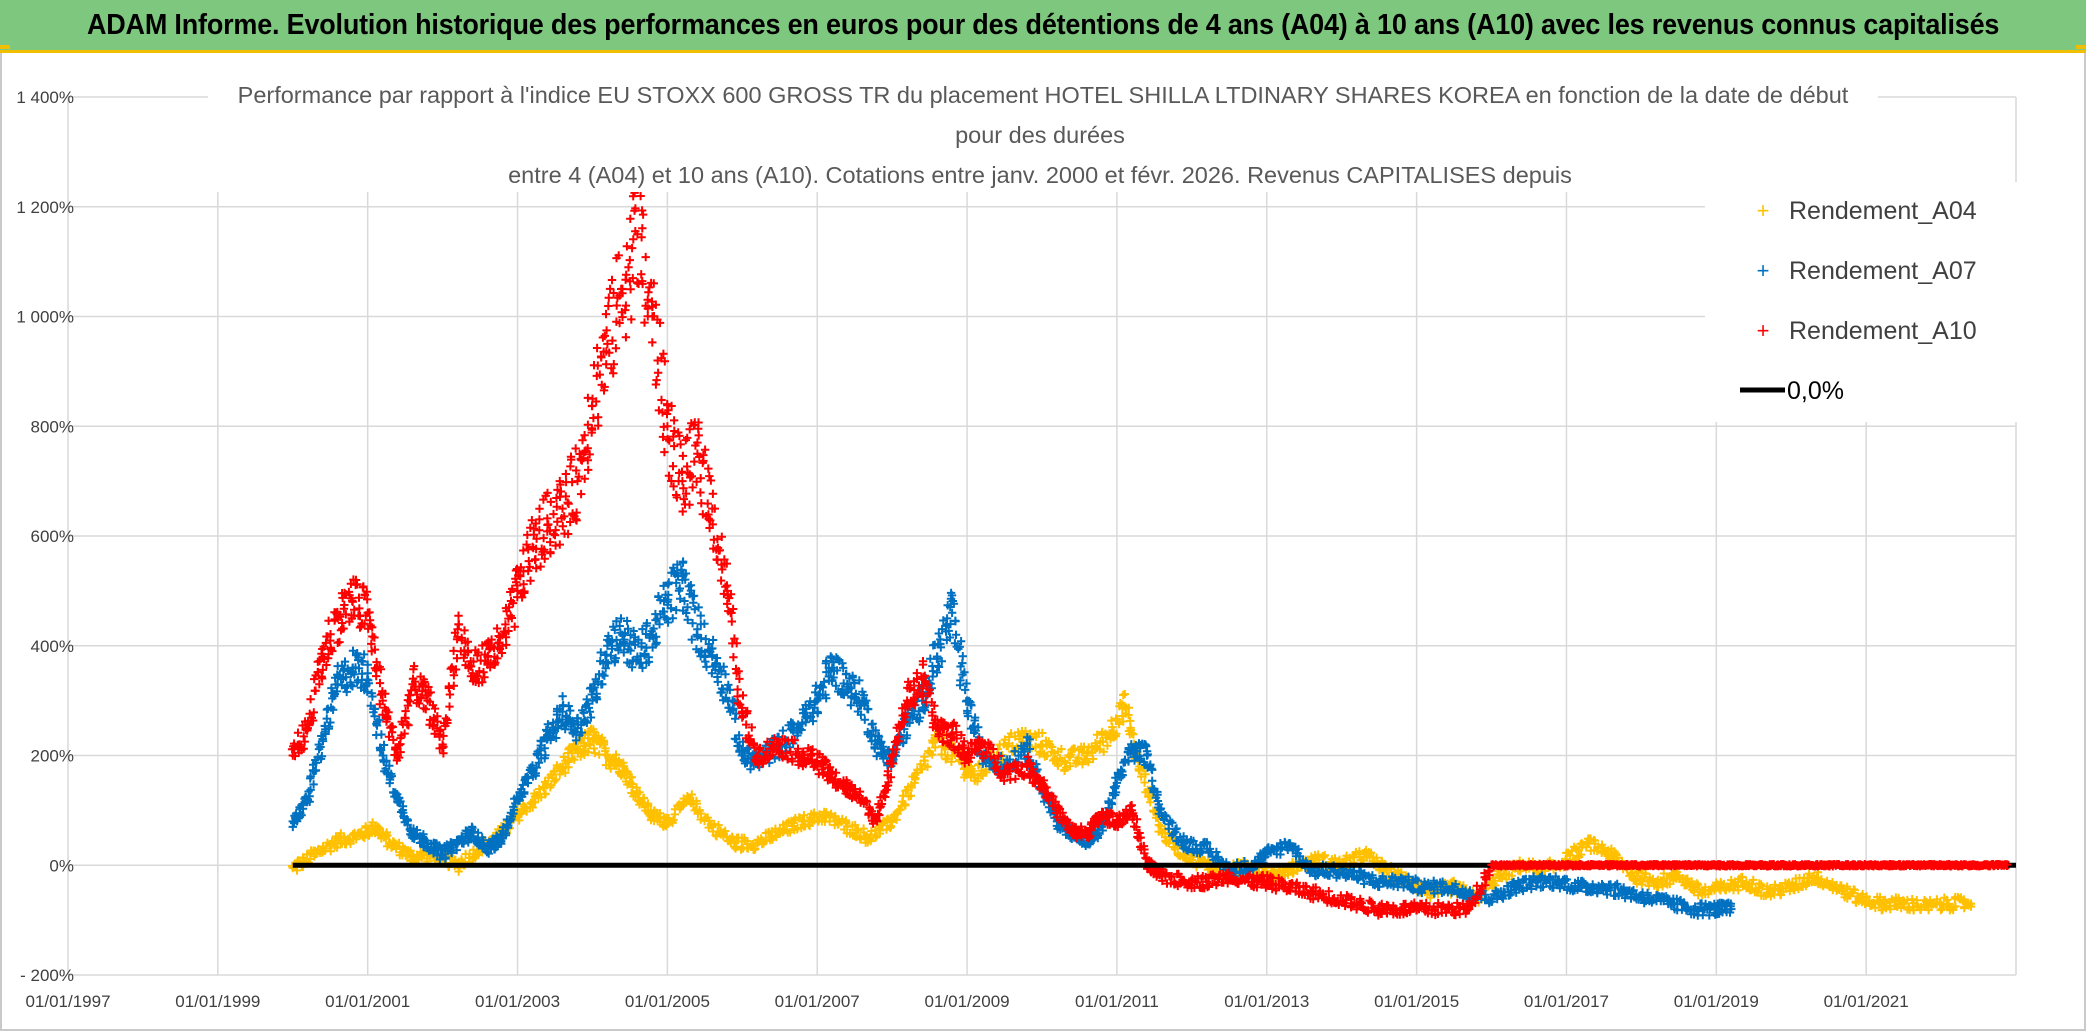  Describe the element at coordinates (217, 1001) in the screenshot. I see `x-tick-label: 01/01/1999` at that location.